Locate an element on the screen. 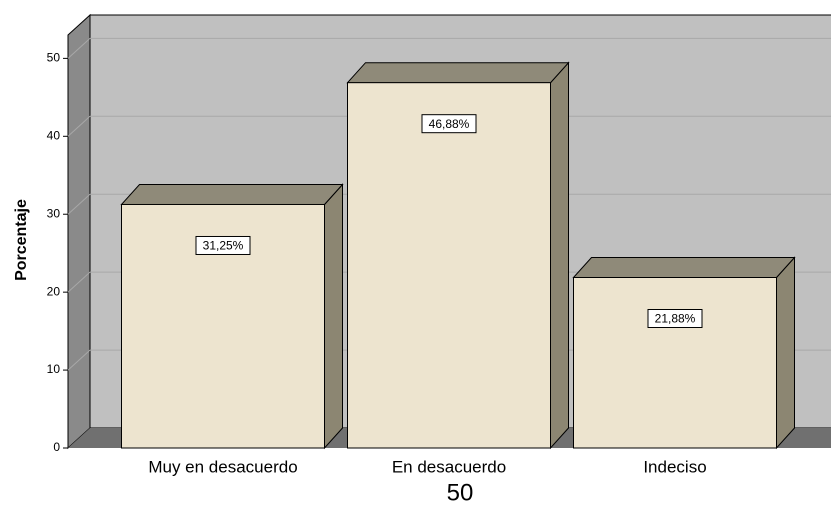 Image resolution: width=831 pixels, height=509 pixels. y-axis-label: Porcentaje is located at coordinates (21, 240).